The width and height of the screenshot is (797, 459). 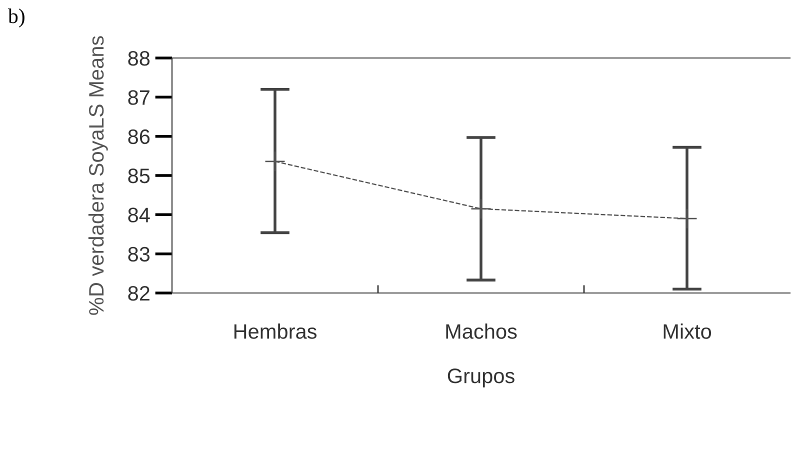 I want to click on y-tick-label: 82, so click(x=139, y=293).